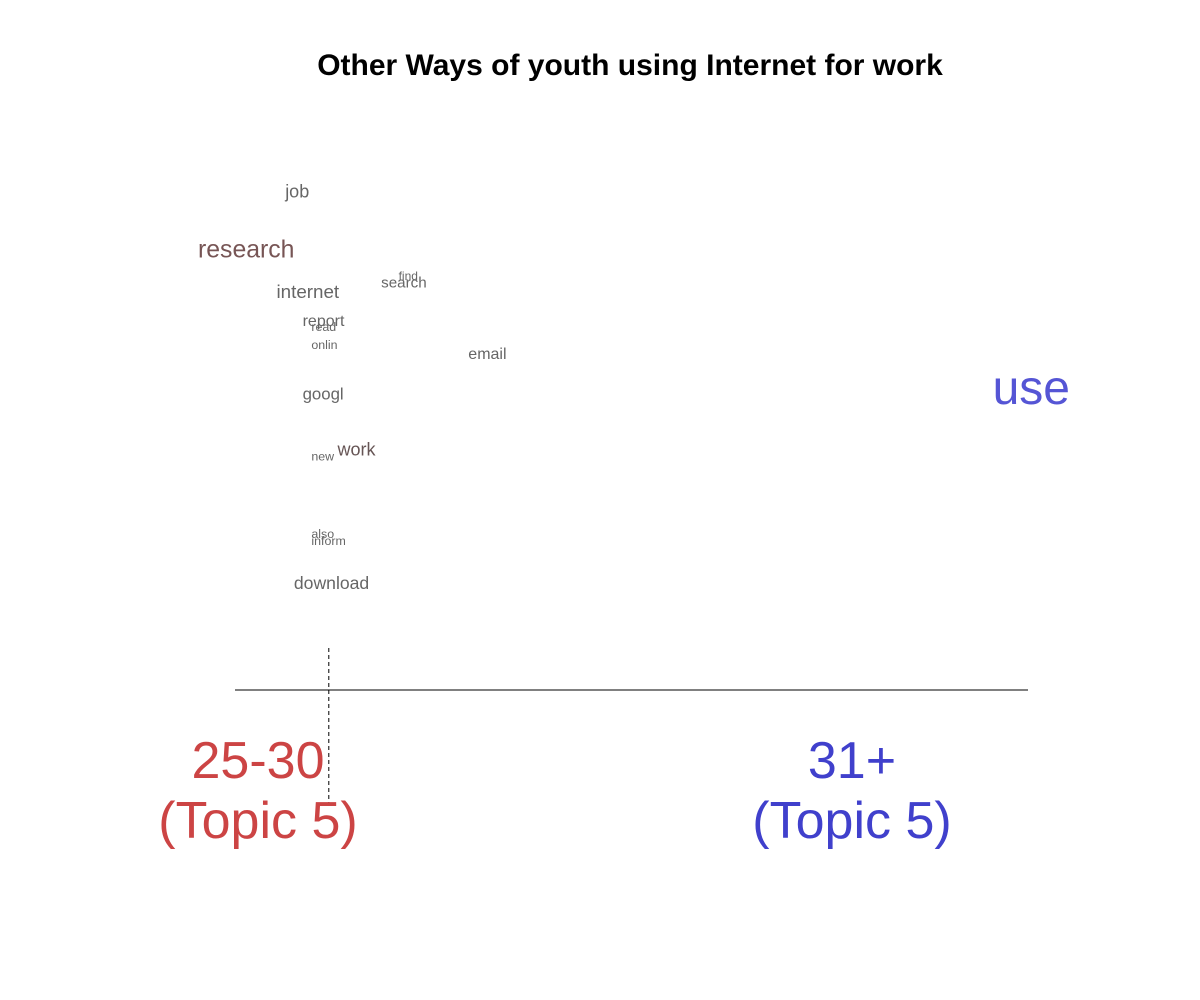 The height and width of the screenshot is (1000, 1200). I want to click on right-group-label-line2: (Topic 5), so click(851, 821).